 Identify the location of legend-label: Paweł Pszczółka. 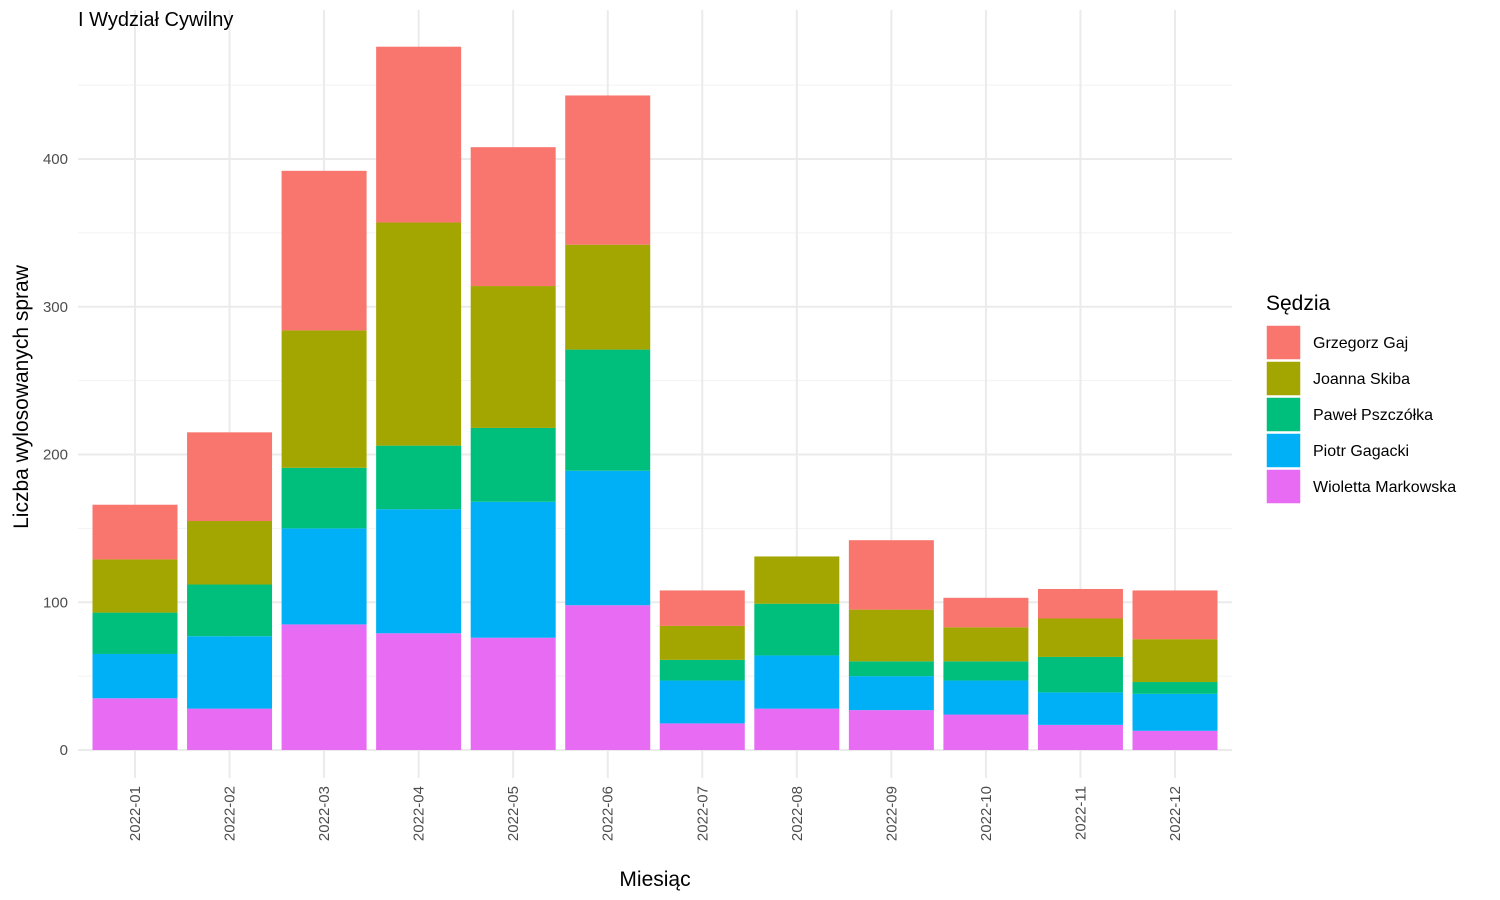
(1373, 415).